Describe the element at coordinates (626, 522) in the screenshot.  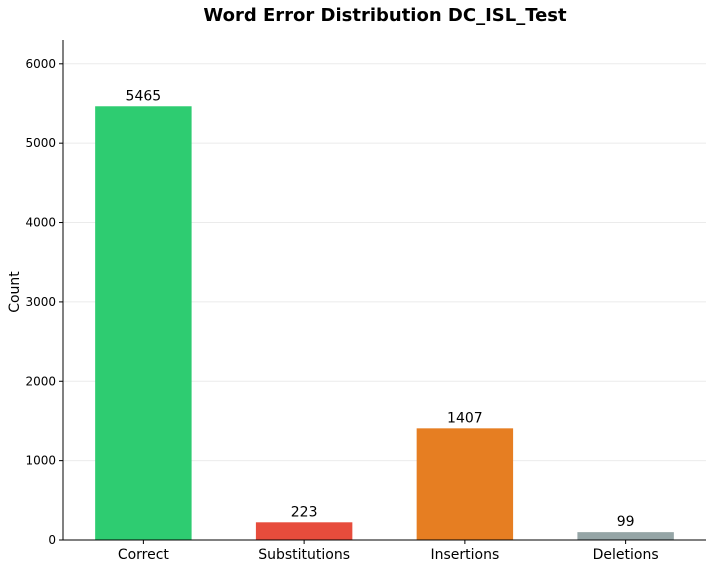
I see `data-label: 99` at that location.